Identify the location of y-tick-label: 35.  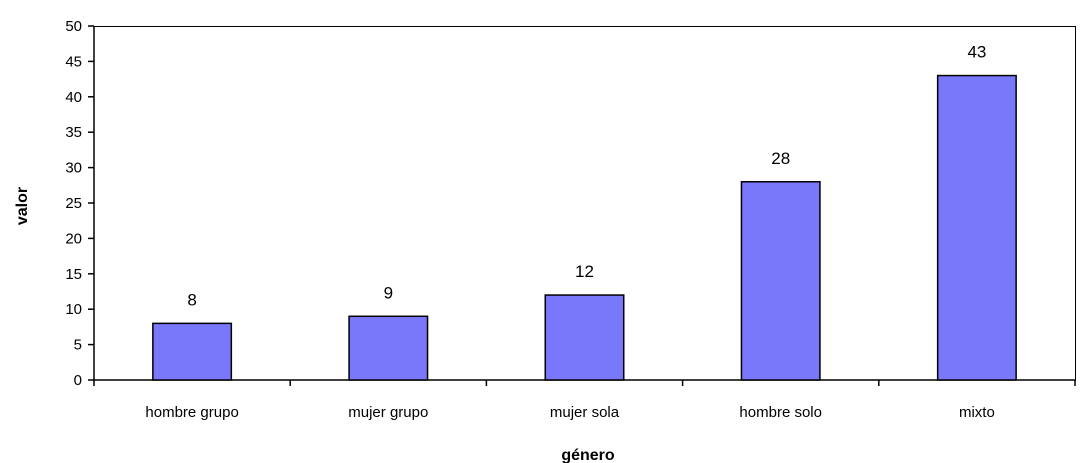
(73, 132).